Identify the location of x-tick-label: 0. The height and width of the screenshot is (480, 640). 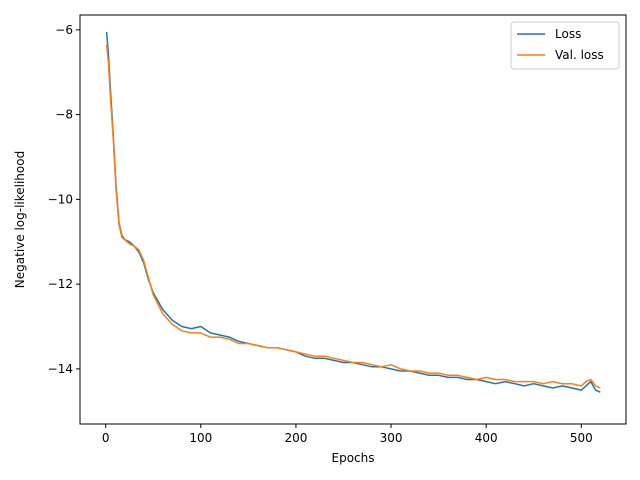
(106, 438).